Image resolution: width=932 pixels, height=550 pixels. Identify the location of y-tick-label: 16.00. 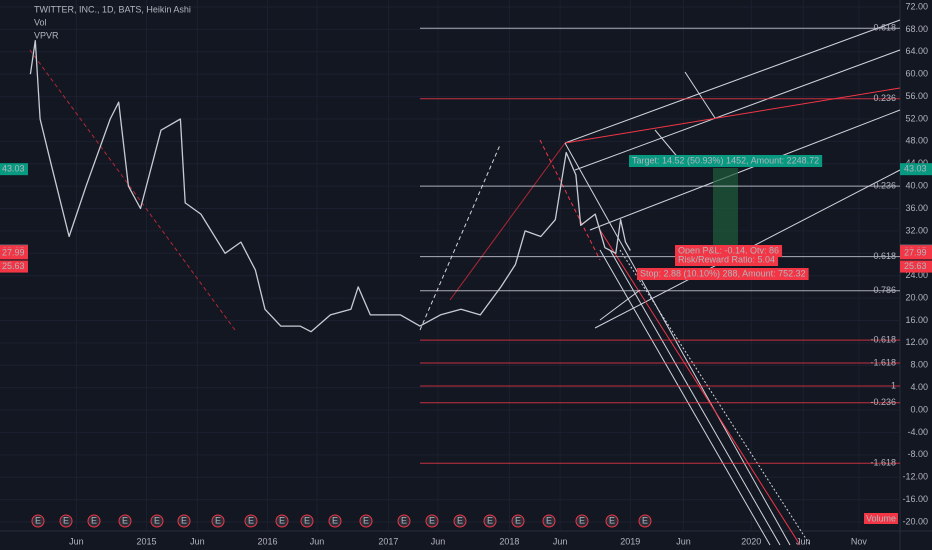
(916, 320).